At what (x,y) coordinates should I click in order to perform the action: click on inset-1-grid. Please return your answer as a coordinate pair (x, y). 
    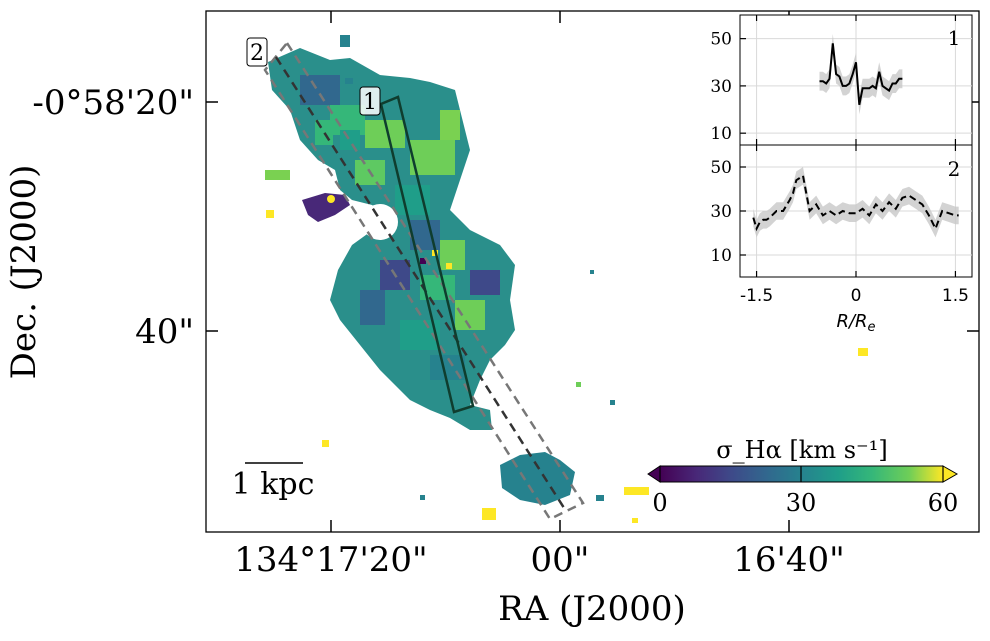
    Looking at the image, I should click on (856, 80).